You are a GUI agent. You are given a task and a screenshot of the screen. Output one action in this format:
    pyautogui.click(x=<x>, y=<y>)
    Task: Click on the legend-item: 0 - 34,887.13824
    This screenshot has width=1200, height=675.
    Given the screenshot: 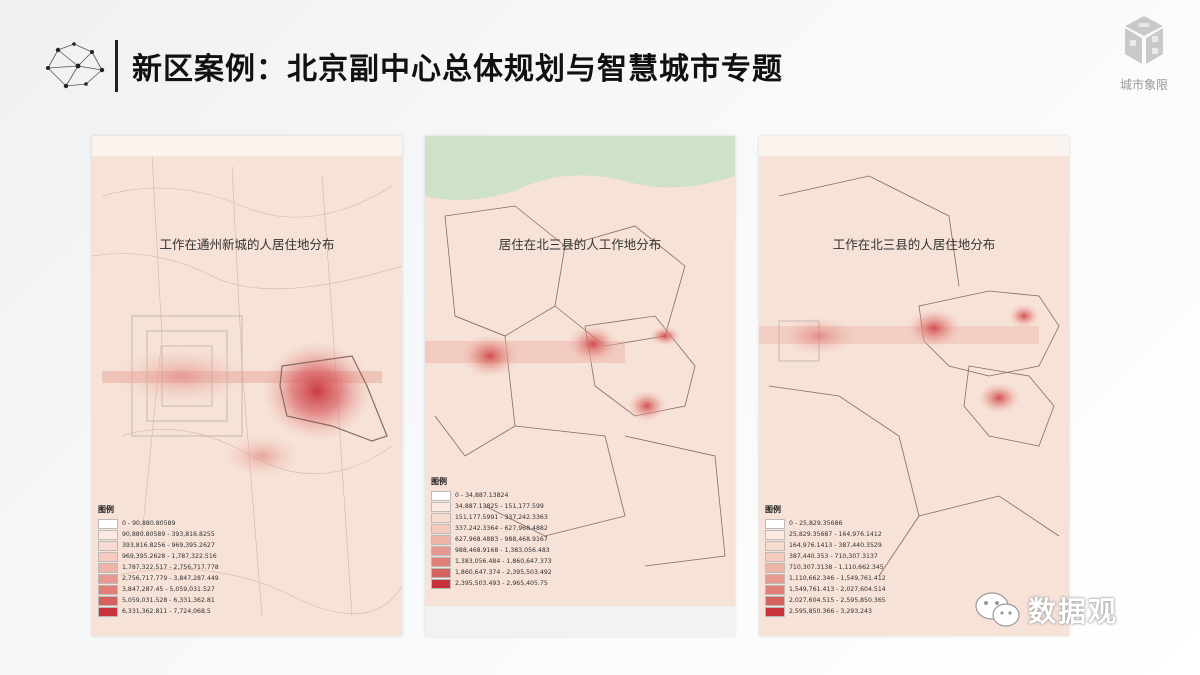 What is the action you would take?
    pyautogui.click(x=501, y=495)
    